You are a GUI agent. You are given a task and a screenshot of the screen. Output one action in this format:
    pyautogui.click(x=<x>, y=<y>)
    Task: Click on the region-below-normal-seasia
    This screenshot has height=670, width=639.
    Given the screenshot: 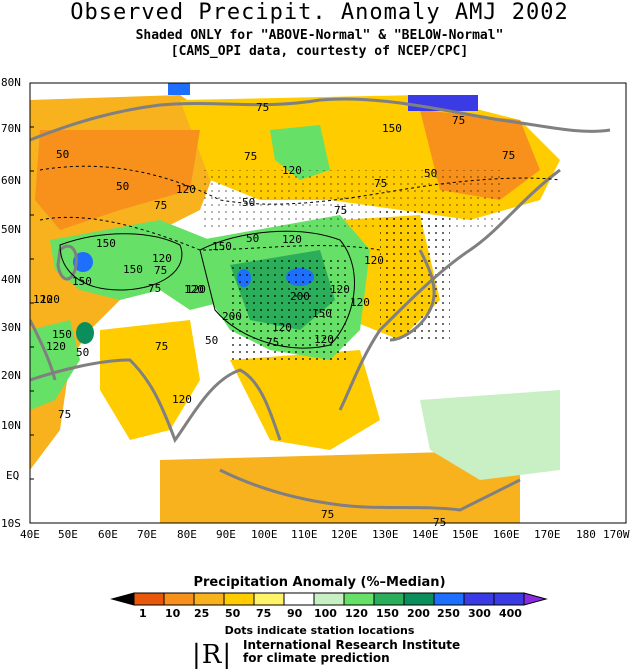 What is the action you would take?
    pyautogui.click(x=305, y=400)
    